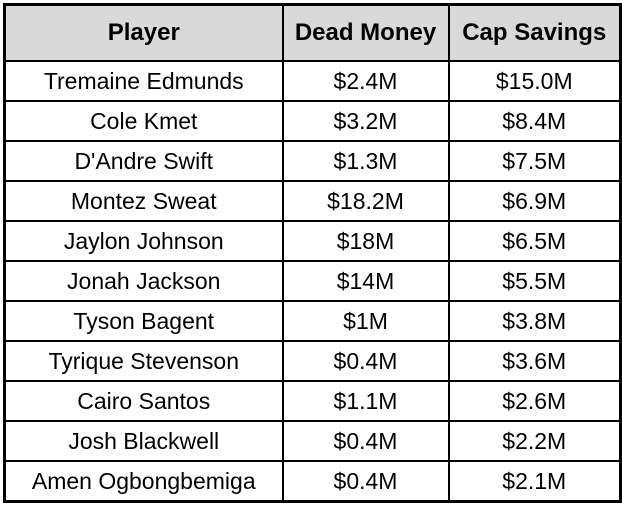  I want to click on player-name-cell: Cole Kmet, so click(143, 121).